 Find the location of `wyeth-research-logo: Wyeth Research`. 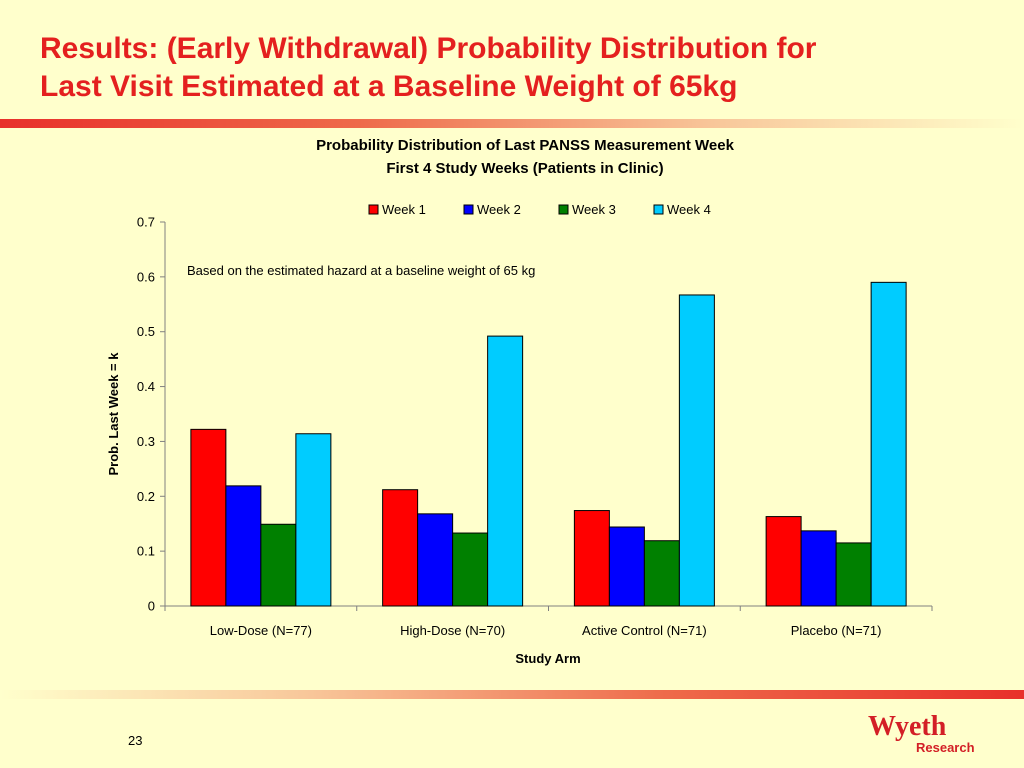

wyeth-research-logo: Wyeth Research is located at coordinates (921, 733).